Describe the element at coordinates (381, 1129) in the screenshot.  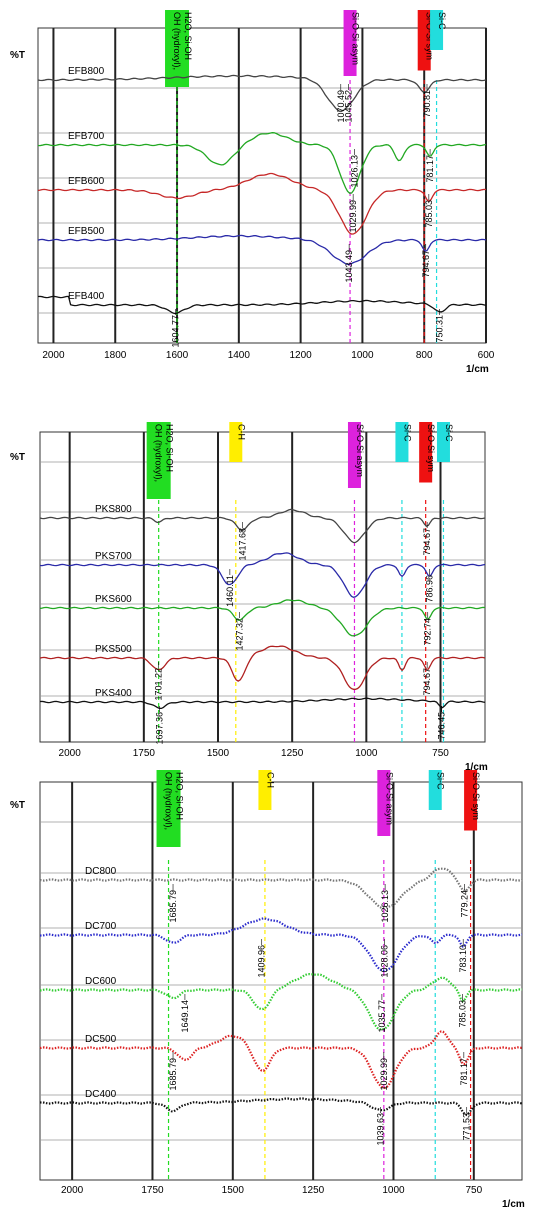
I see `peak-label: 1039.63` at that location.